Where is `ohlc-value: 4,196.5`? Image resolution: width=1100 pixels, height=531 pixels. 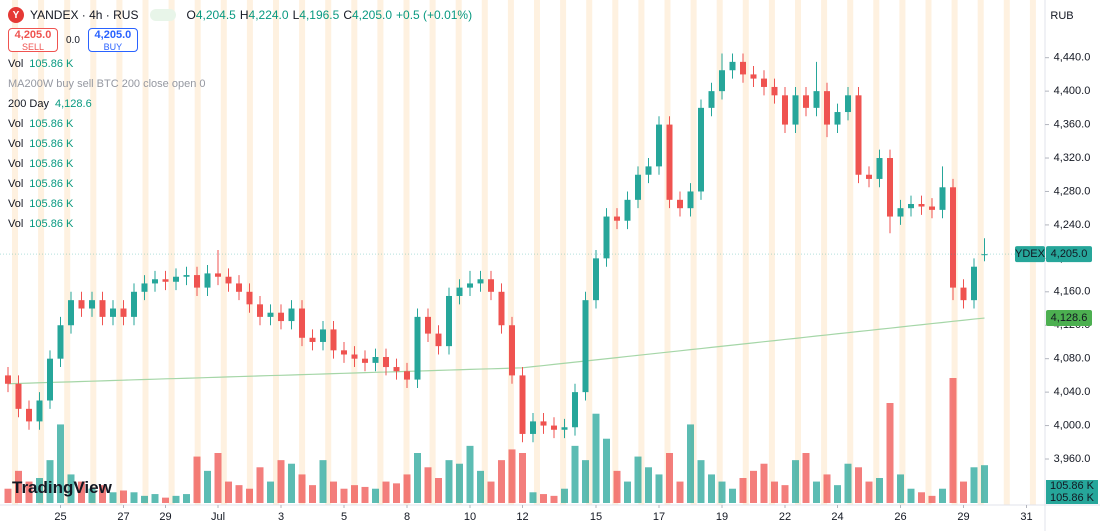 ohlc-value: 4,196.5 is located at coordinates (319, 15).